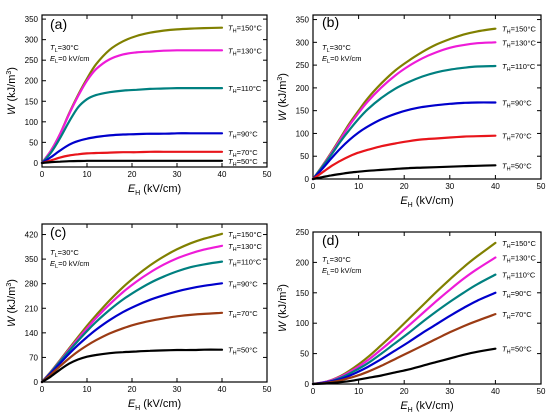  What do you see at coordinates (32, 284) in the screenshot?
I see `y-tick-label: 280` at bounding box center [32, 284].